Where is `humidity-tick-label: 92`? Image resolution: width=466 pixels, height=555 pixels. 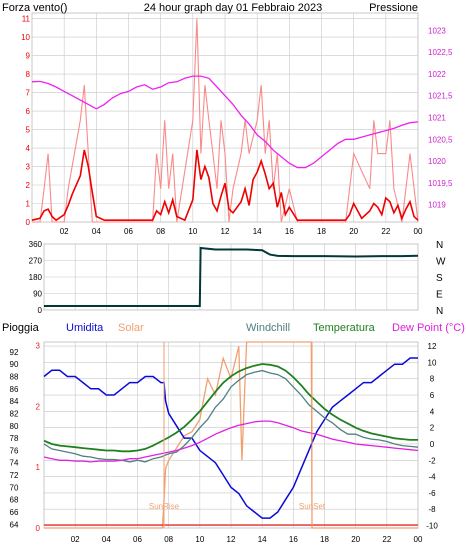 humidity-tick-label: 92 is located at coordinates (14, 352).